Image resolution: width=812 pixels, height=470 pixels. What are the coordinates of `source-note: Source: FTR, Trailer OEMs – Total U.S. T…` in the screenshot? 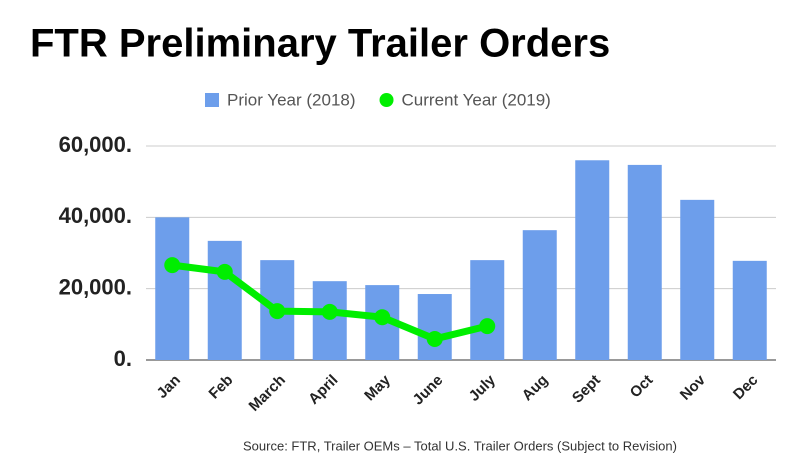 It's located at (460, 445).